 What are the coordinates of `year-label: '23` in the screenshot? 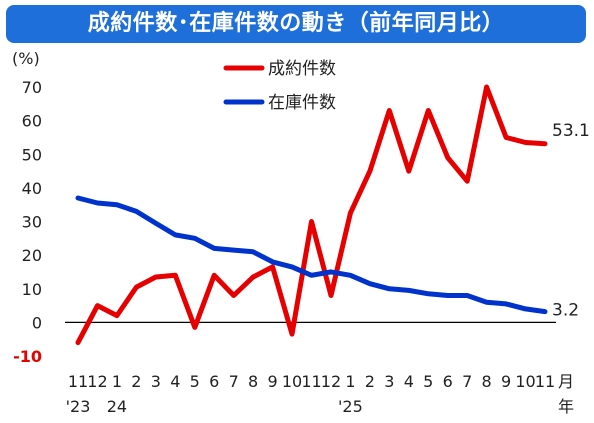 It's located at (78, 406).